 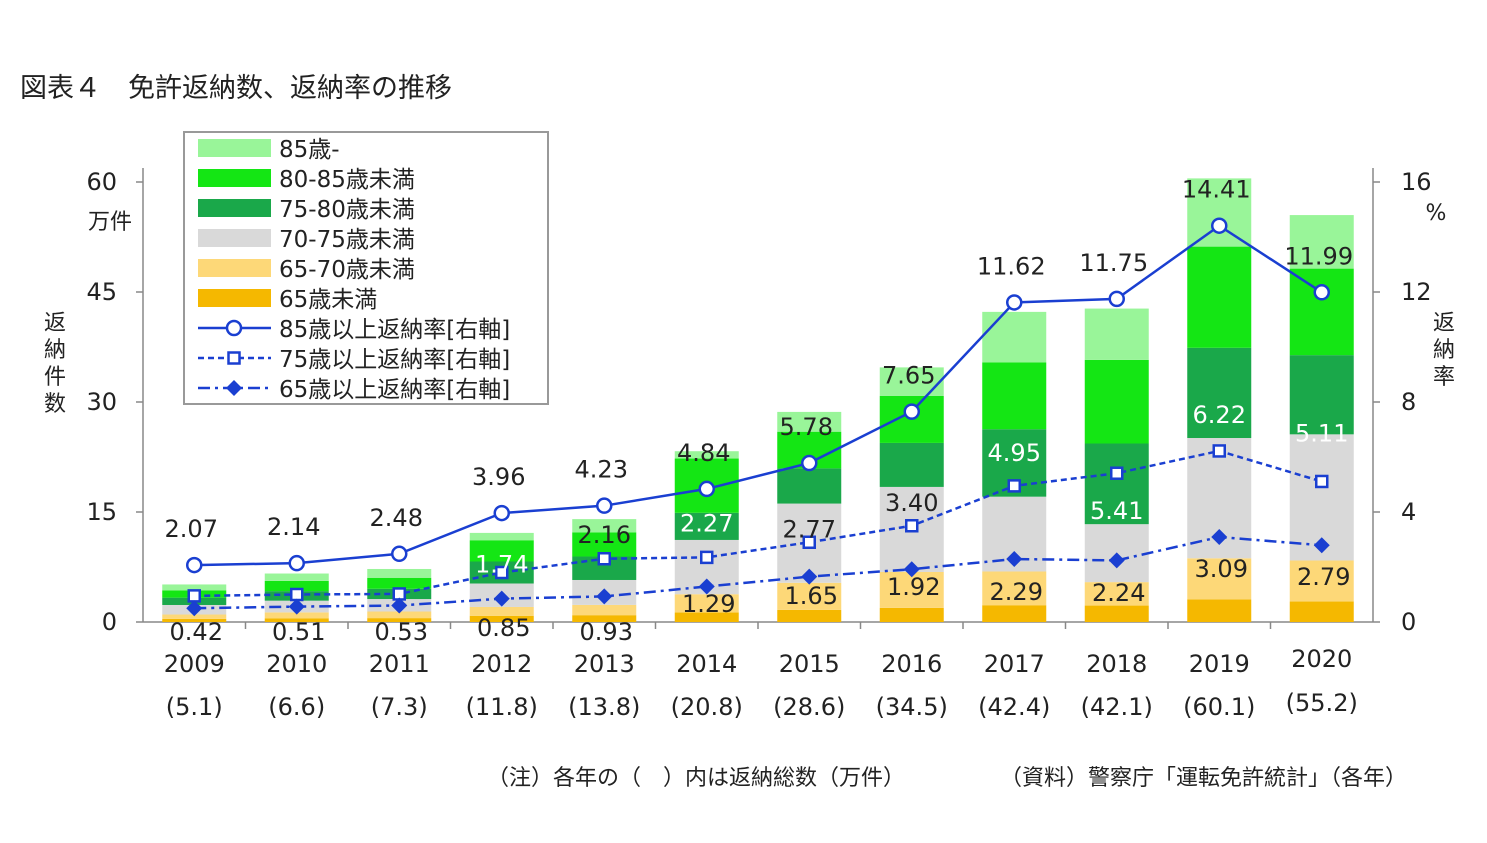 What do you see at coordinates (1014, 664) in the screenshot?
I see `x-tick-label: 2017` at bounding box center [1014, 664].